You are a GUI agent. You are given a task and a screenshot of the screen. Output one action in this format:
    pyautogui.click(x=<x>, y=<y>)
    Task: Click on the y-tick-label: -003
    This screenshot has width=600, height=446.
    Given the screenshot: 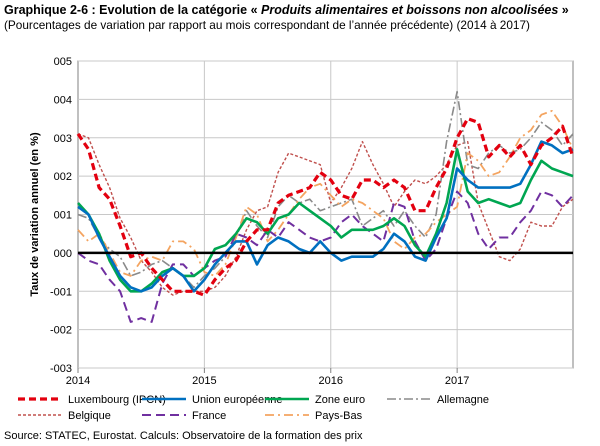 What is the action you would take?
    pyautogui.click(x=61, y=369)
    